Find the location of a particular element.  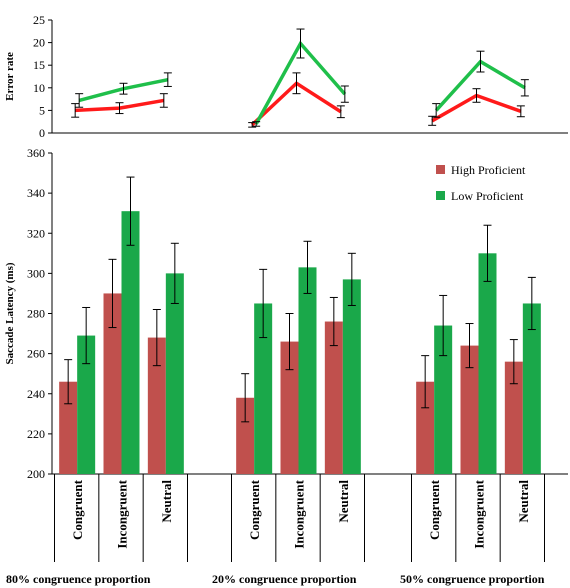

latency-y-tick-label: 200 is located at coordinates (36, 474).